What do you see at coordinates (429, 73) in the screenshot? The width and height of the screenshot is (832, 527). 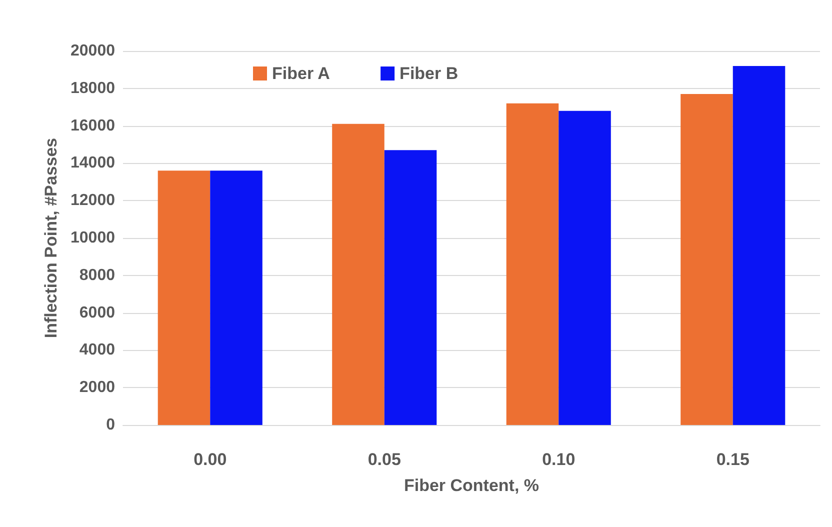 I see `legend-label: Fiber B` at bounding box center [429, 73].